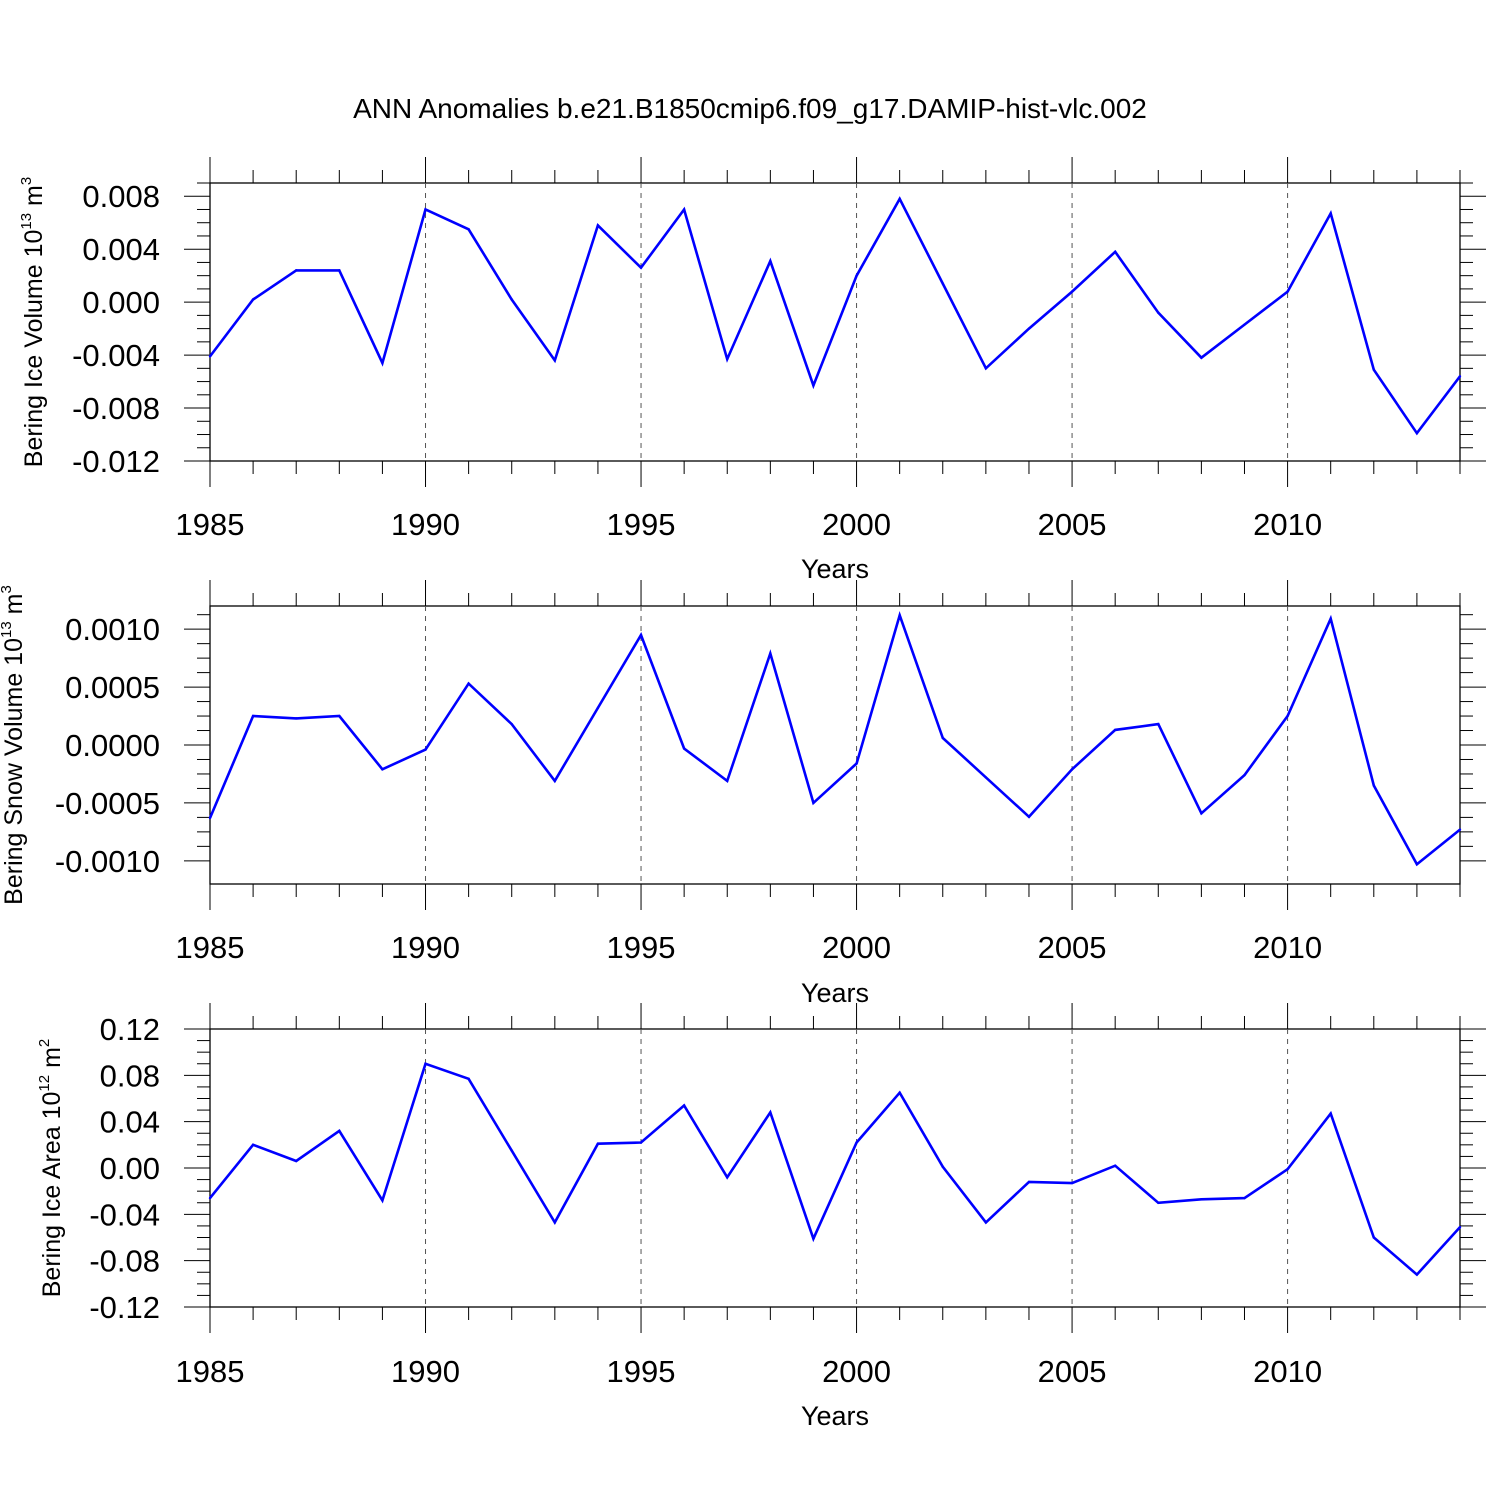 The height and width of the screenshot is (1505, 1500). I want to click on y-axis-title-unit-exponent: 3, so click(26, 181).